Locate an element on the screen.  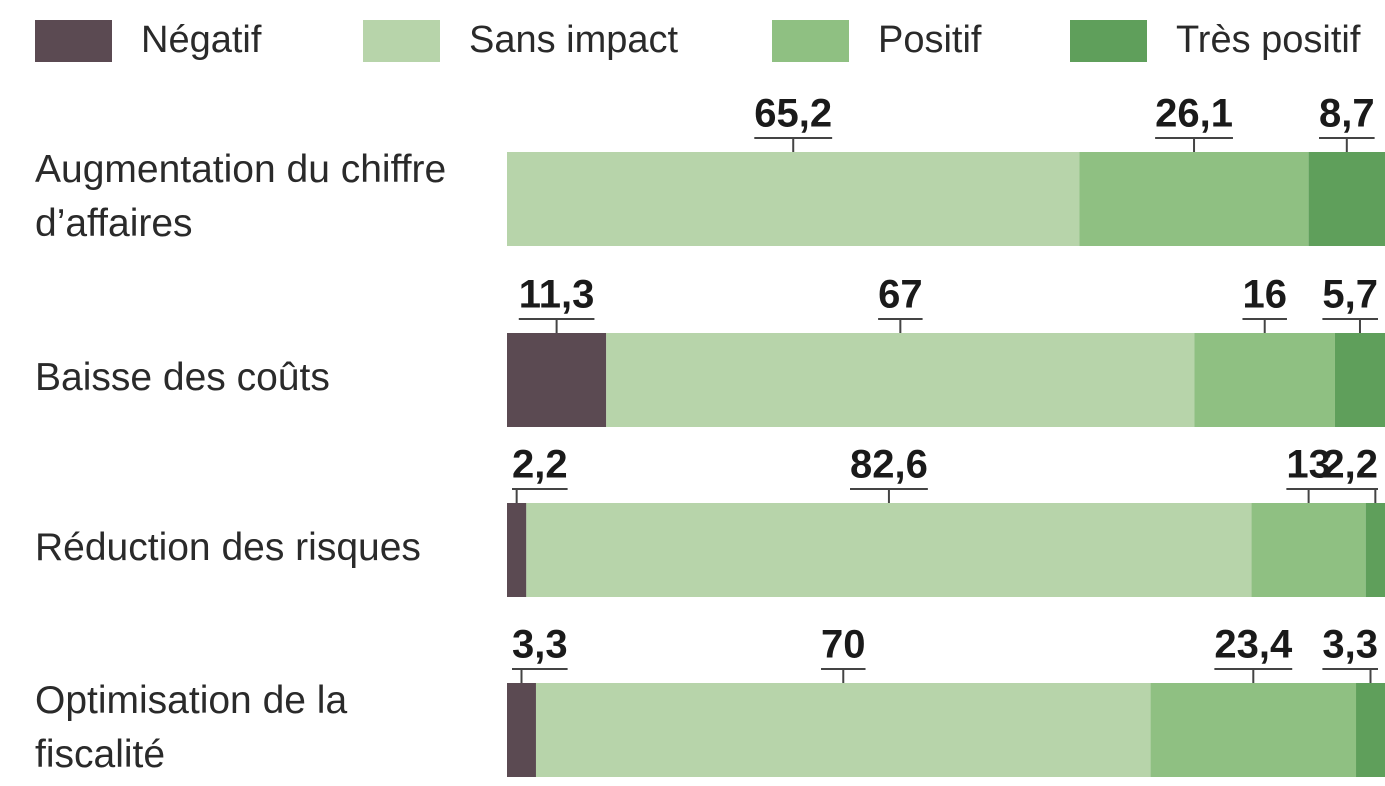
value-label: 70 is located at coordinates (843, 645).